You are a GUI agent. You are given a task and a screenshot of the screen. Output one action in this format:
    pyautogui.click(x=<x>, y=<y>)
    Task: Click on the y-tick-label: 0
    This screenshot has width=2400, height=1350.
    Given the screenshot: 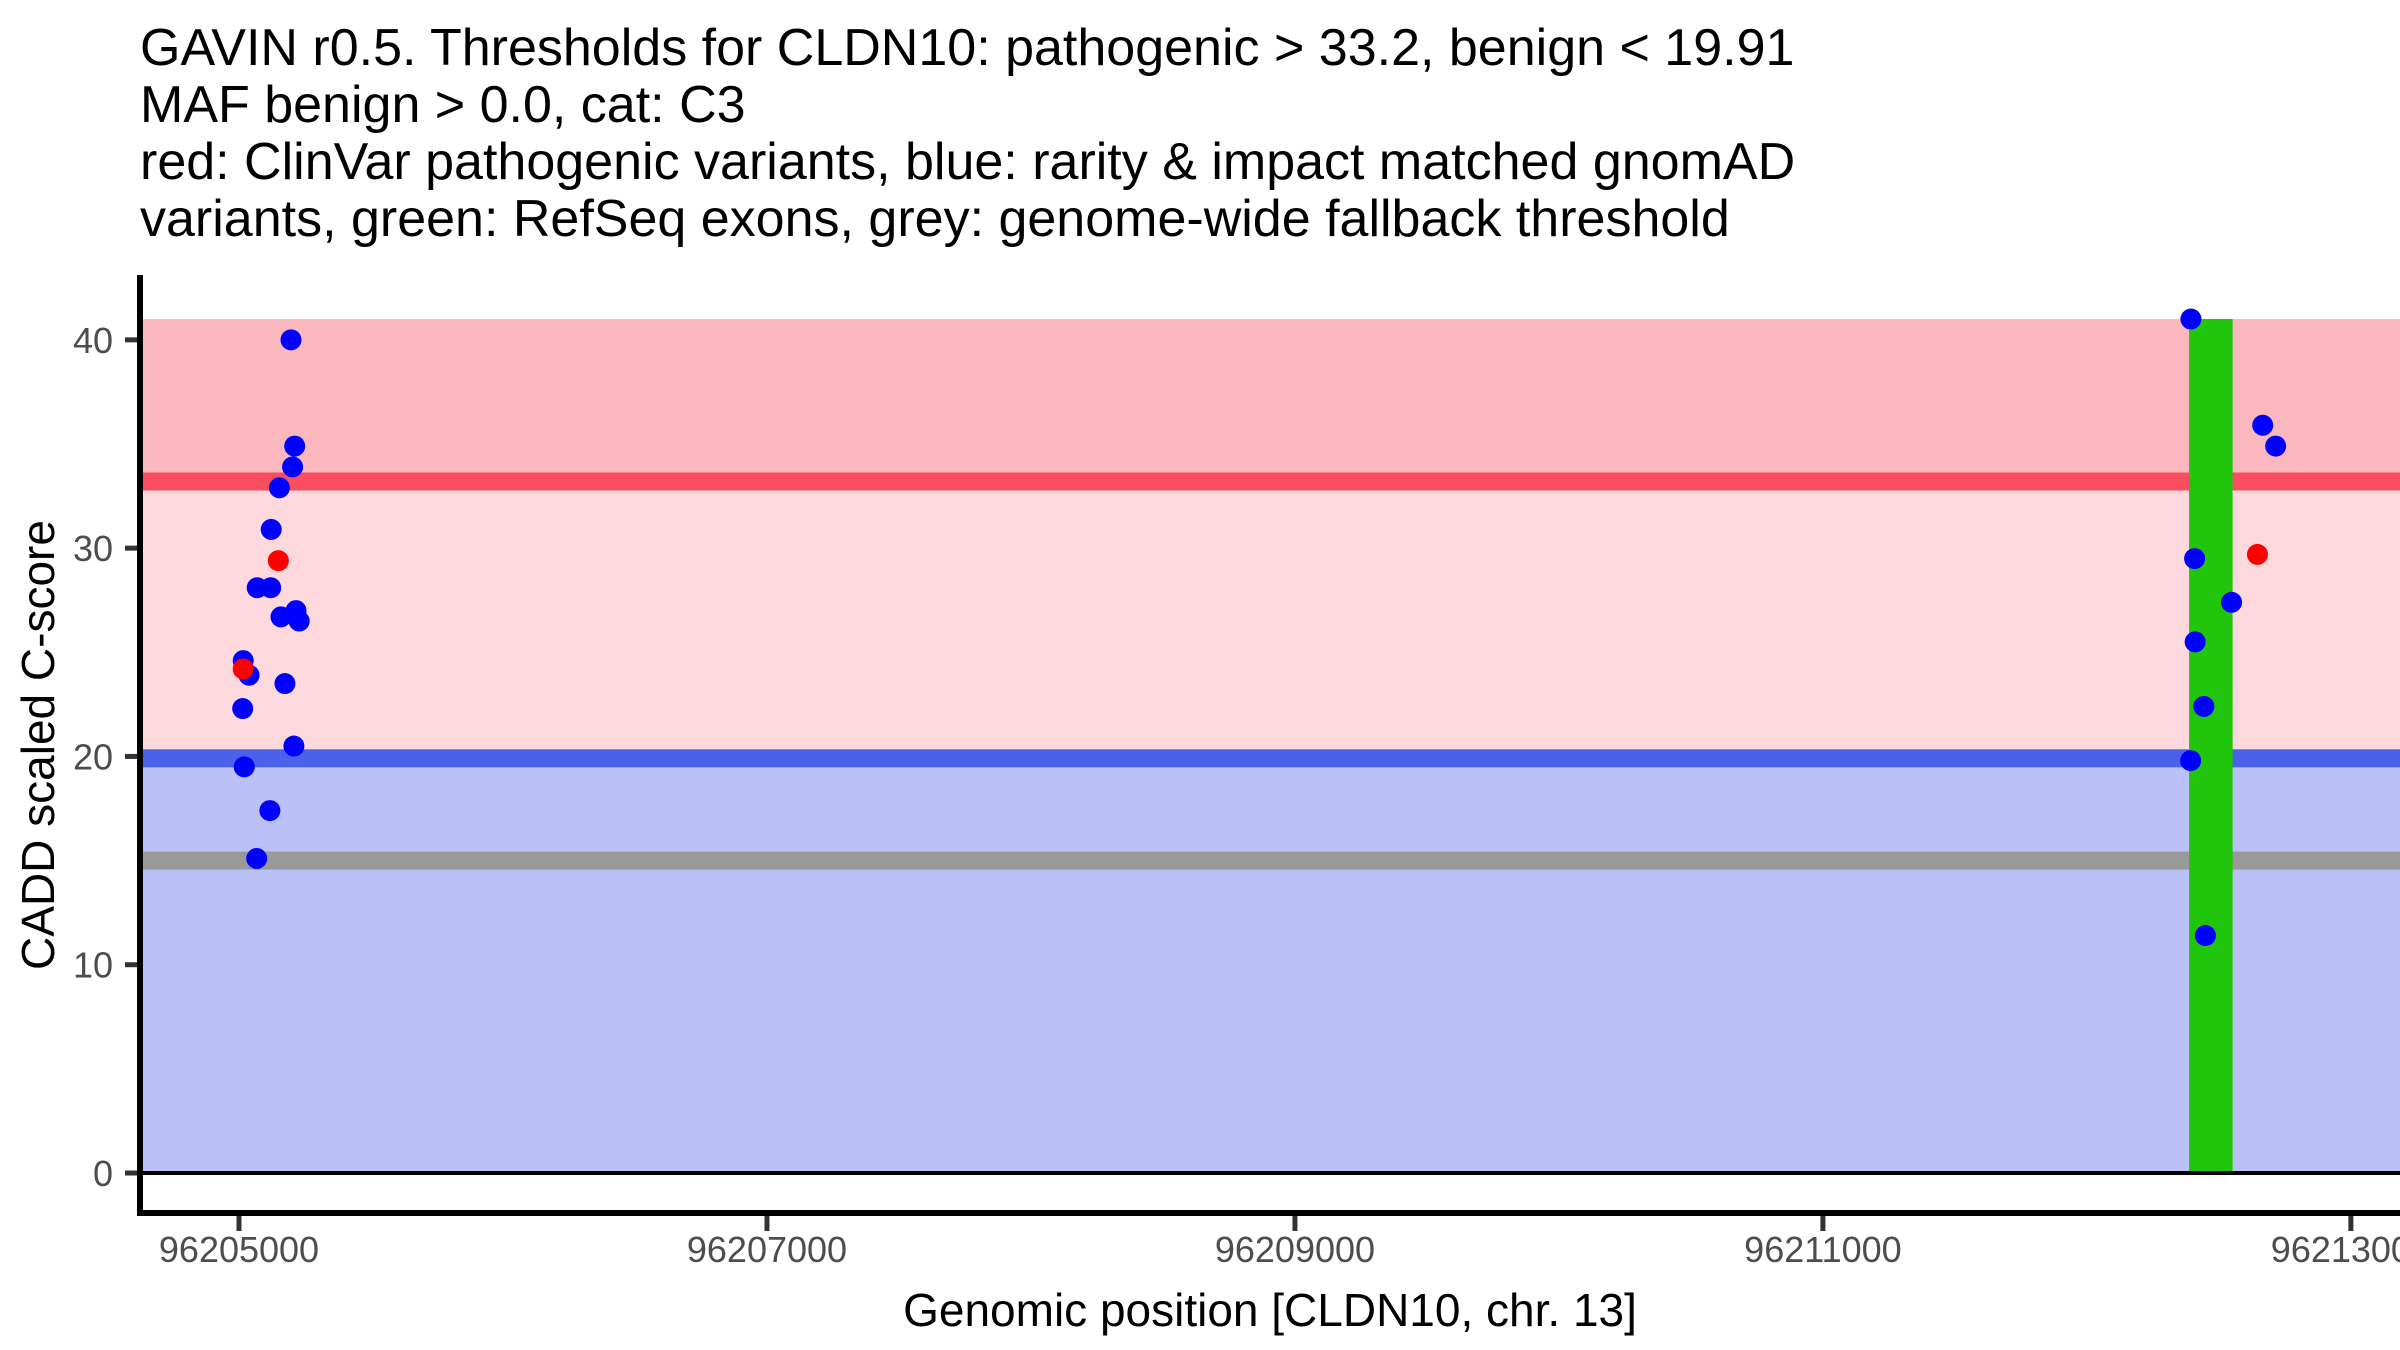 What is the action you would take?
    pyautogui.click(x=103, y=1173)
    